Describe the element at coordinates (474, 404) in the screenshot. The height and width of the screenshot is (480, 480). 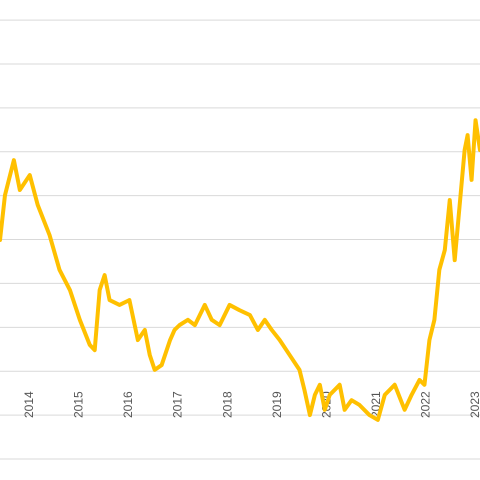
I see `x-tick-label: 2023` at that location.